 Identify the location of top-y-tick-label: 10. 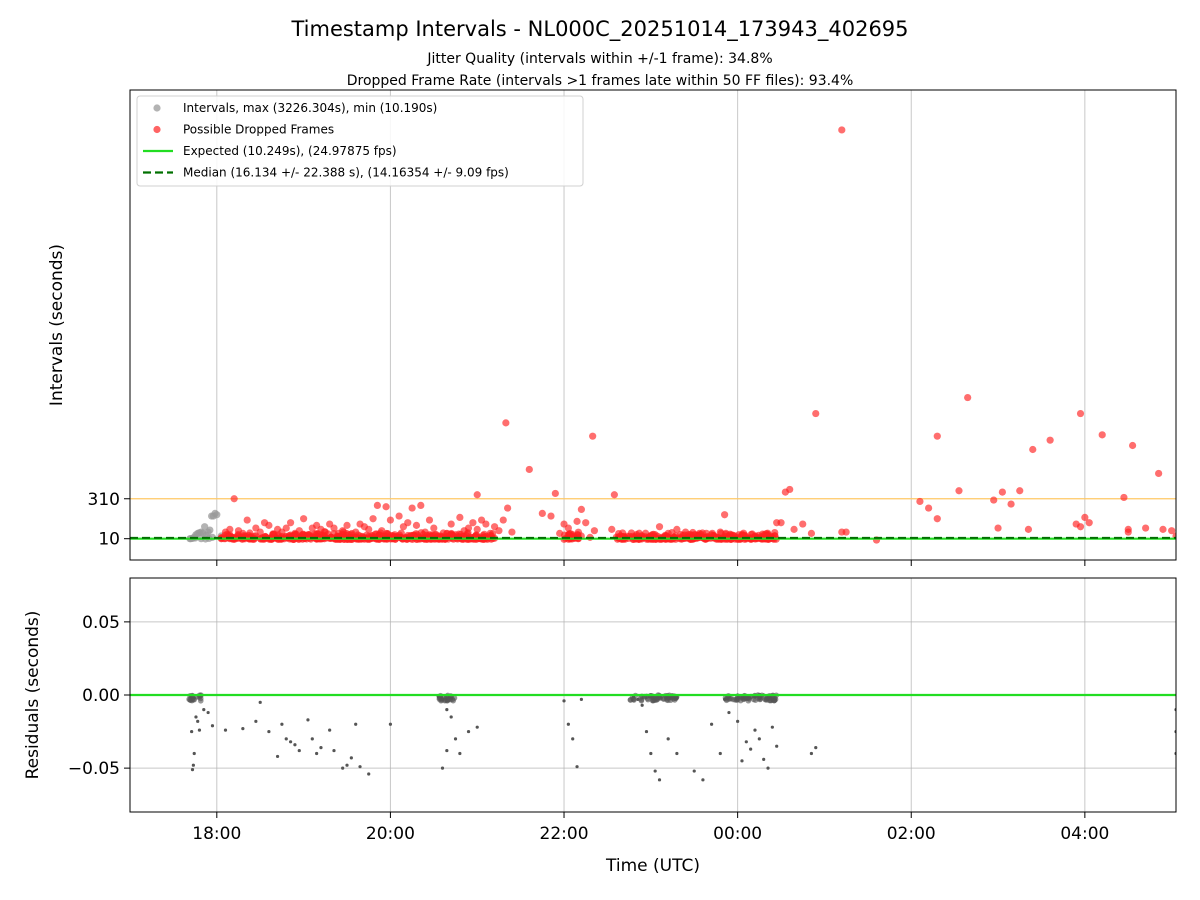
(109, 540).